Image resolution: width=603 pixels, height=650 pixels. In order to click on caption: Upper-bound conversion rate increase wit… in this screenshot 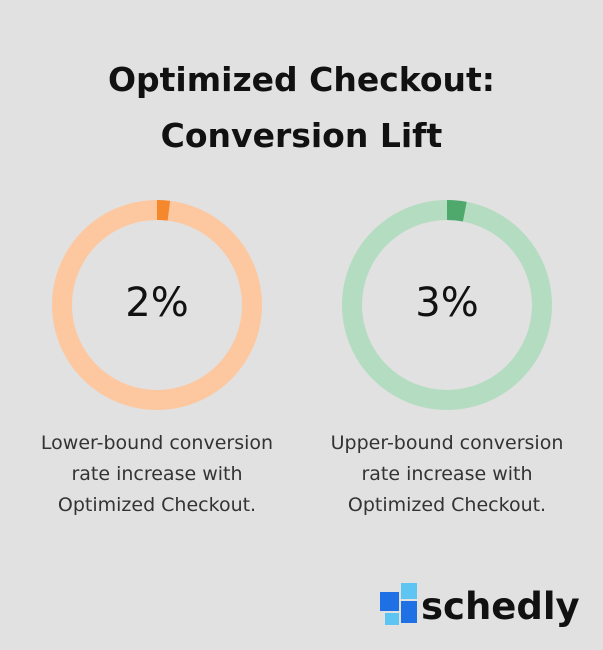, I will do `click(447, 474)`.